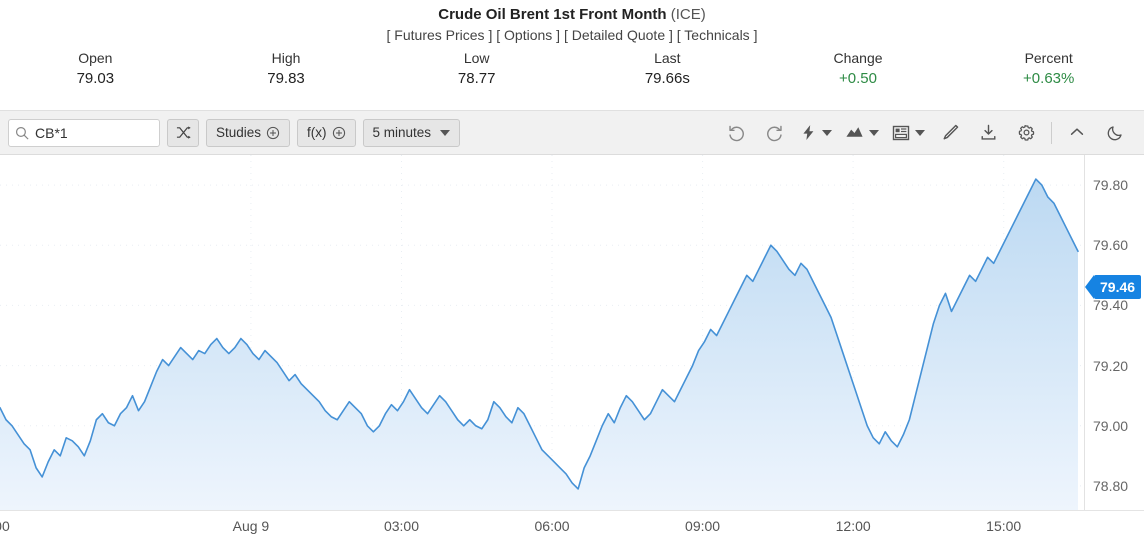 This screenshot has width=1144, height=540. What do you see at coordinates (1004, 526) in the screenshot?
I see `time-axis-tick: 15:00` at bounding box center [1004, 526].